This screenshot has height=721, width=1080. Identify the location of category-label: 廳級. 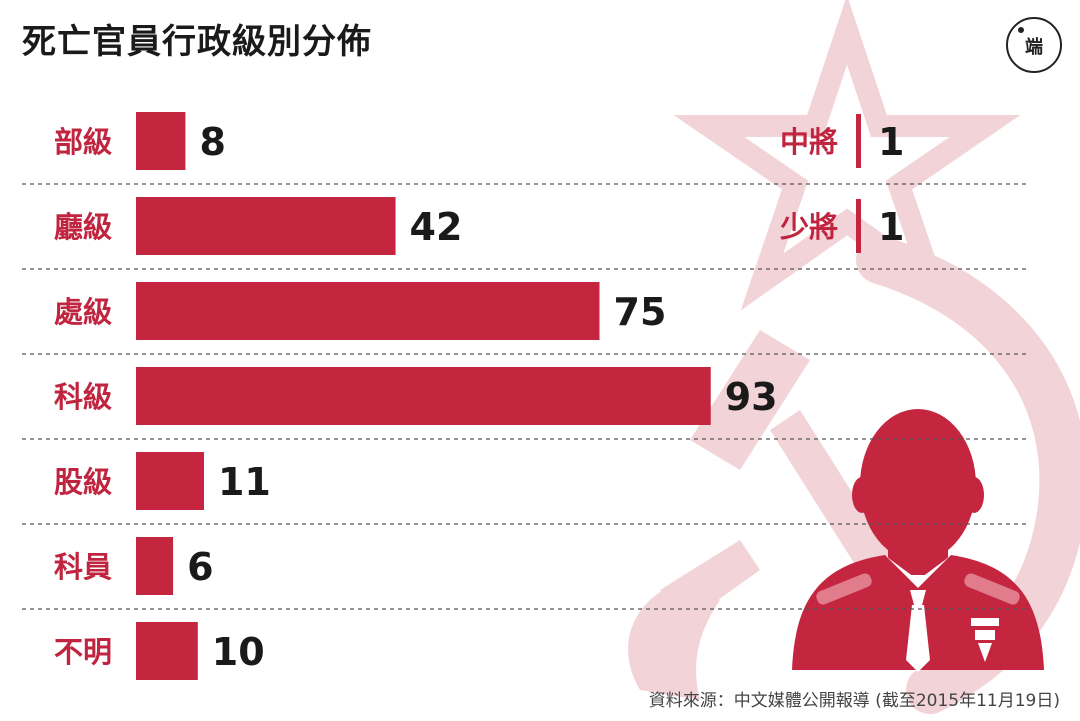
(83, 227).